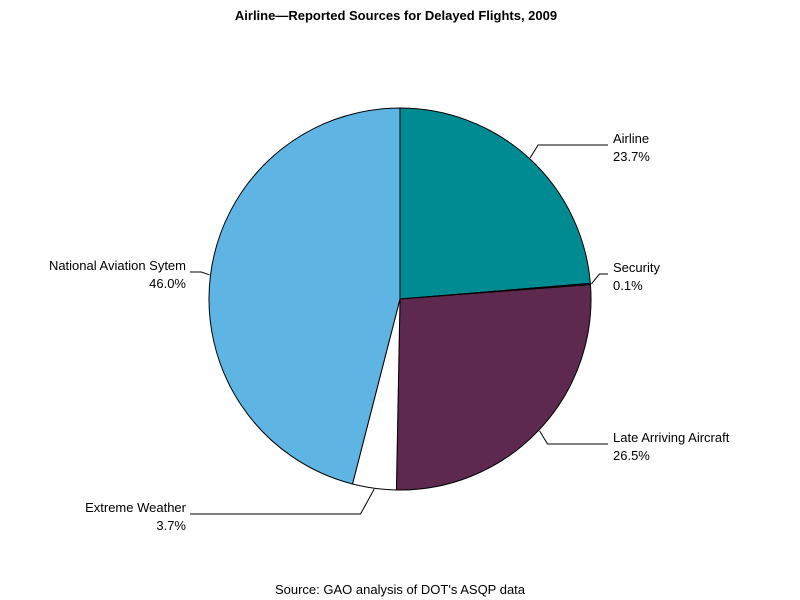 This screenshot has height=600, width=800. I want to click on slice-value-label-extreme-weather: 3.7%, so click(171, 525).